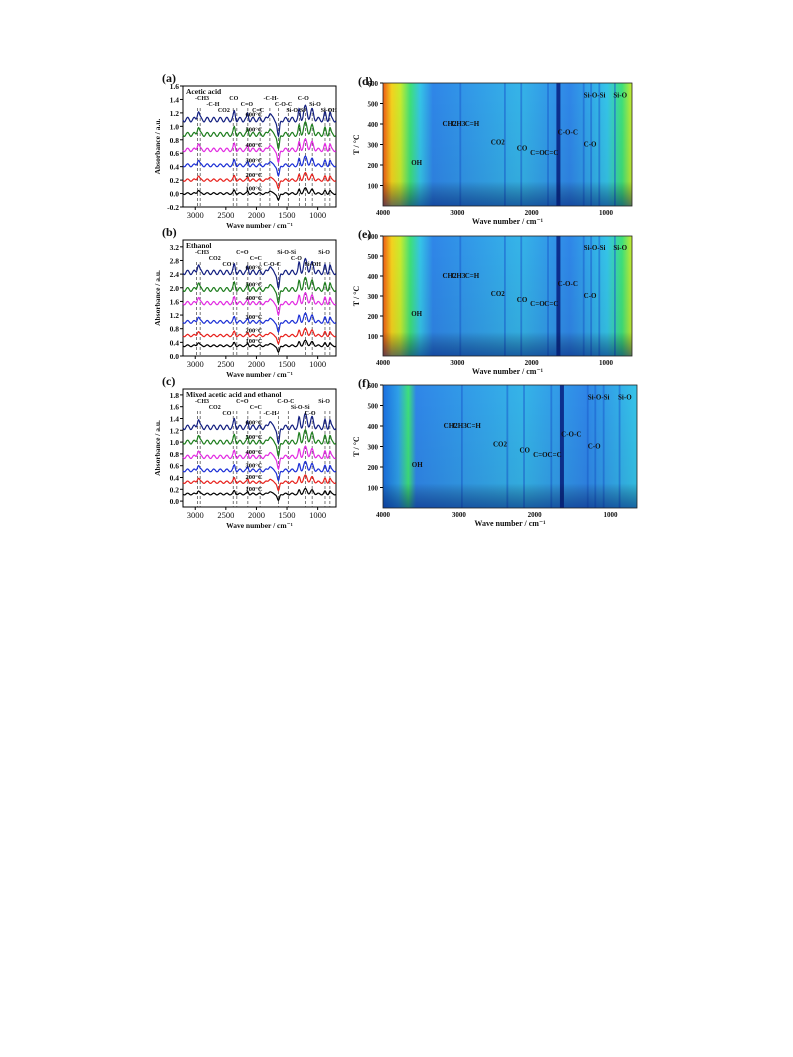  What do you see at coordinates (472, 276) in the screenshot?
I see `band-annotation: C=H` at bounding box center [472, 276].